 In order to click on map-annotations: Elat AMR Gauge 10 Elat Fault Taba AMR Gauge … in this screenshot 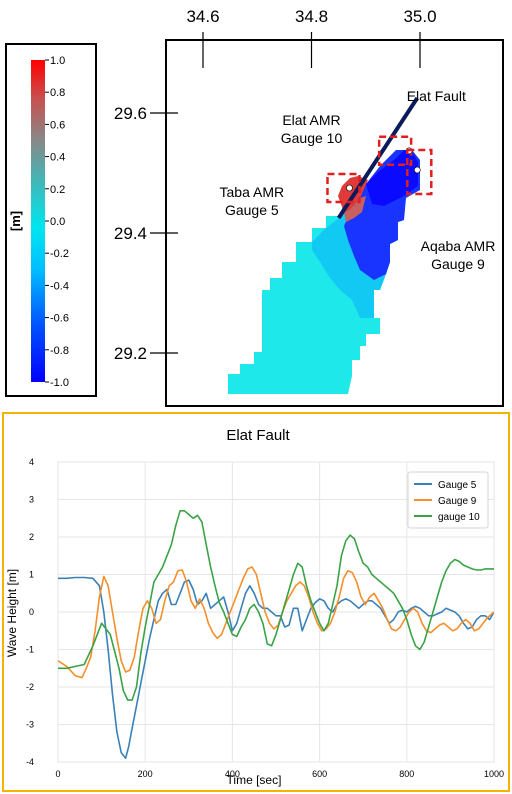, I will do `click(358, 180)`.